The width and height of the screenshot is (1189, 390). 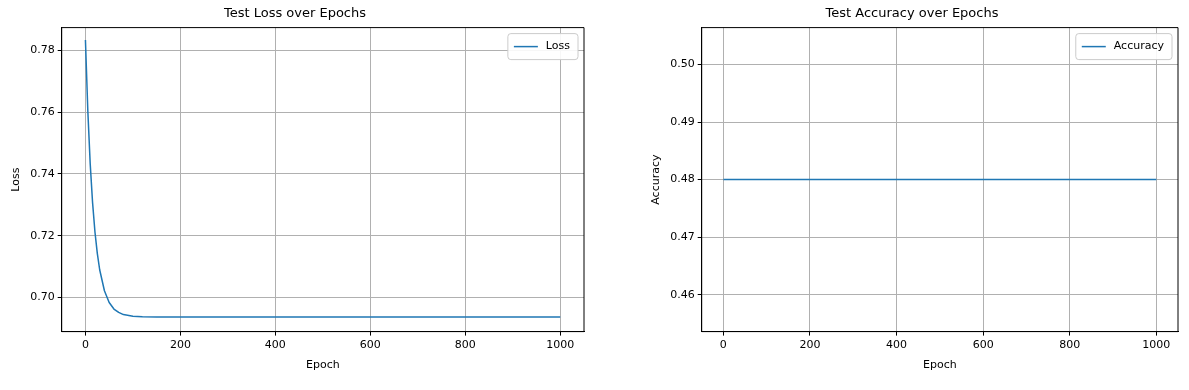 I want to click on y-tick-label: 0.48, so click(x=682, y=179).